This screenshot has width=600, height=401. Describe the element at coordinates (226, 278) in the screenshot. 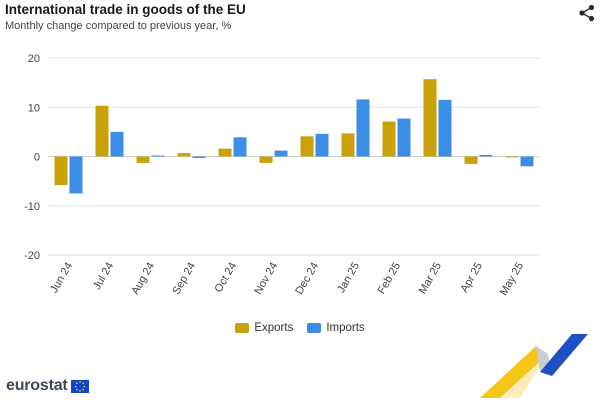

I see `x-tick-label: Oct 24` at that location.